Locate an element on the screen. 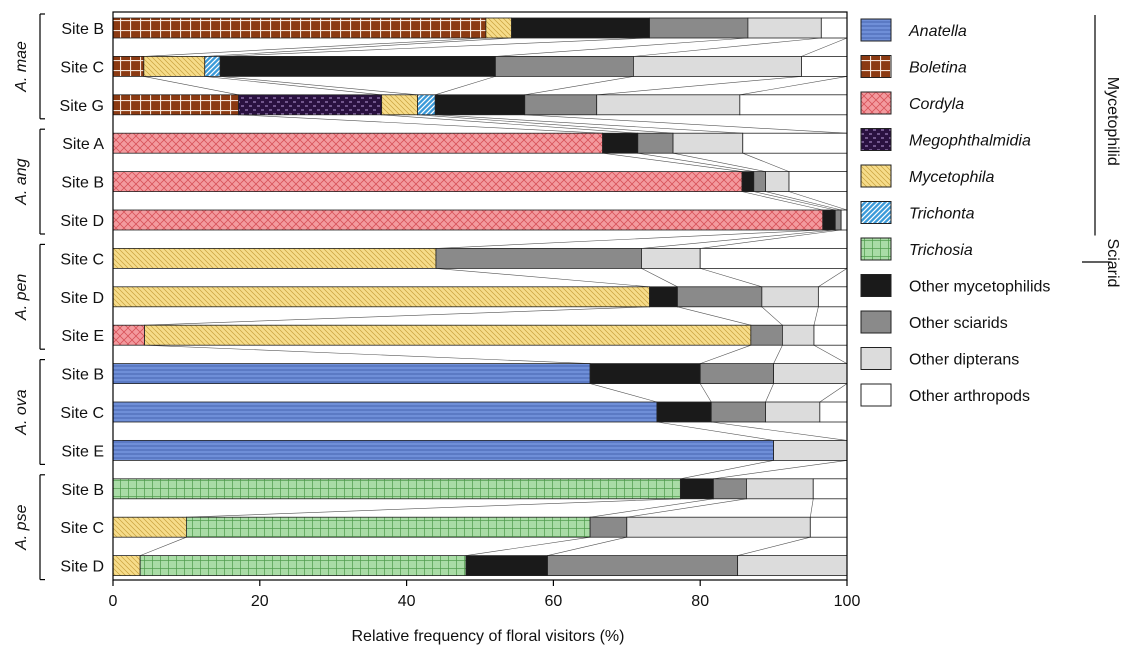  x-tick-label: 20 is located at coordinates (260, 601).